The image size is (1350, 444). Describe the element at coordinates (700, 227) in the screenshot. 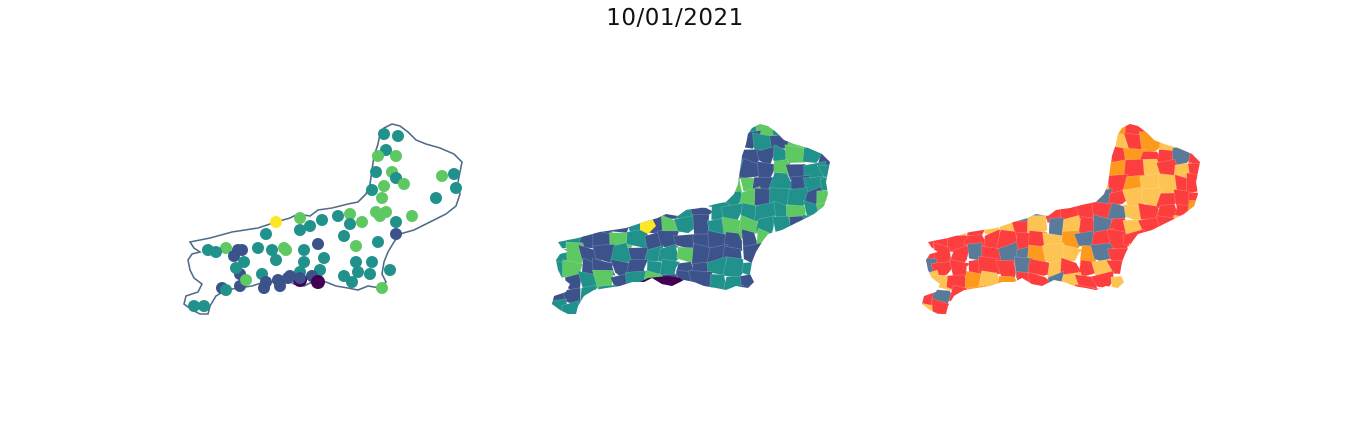

I see `municipality-regions` at that location.